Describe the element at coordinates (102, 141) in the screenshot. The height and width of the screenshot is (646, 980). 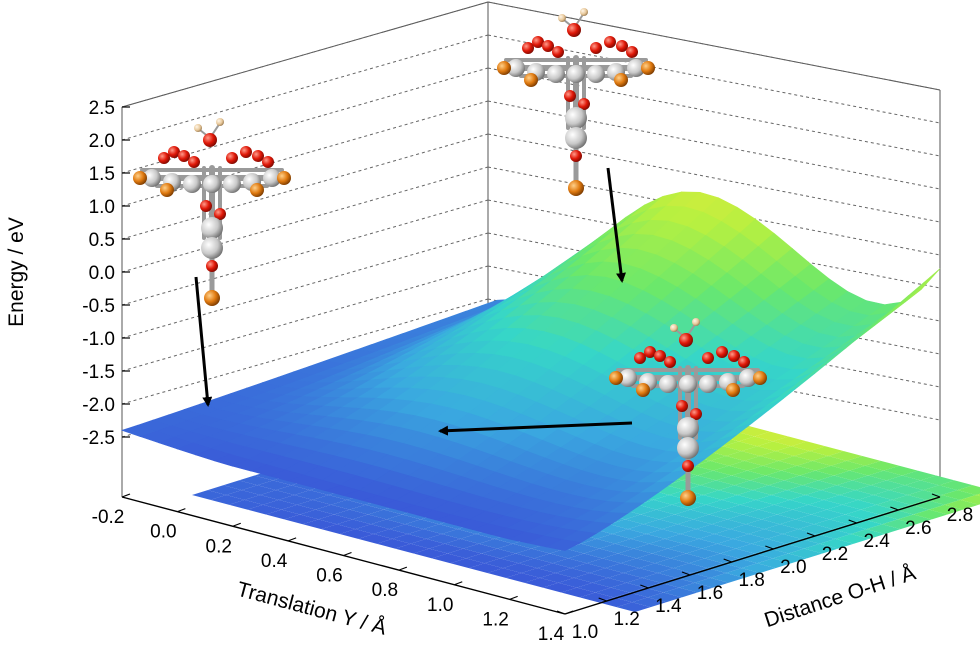
I see `z-tick-label: 2.0` at that location.